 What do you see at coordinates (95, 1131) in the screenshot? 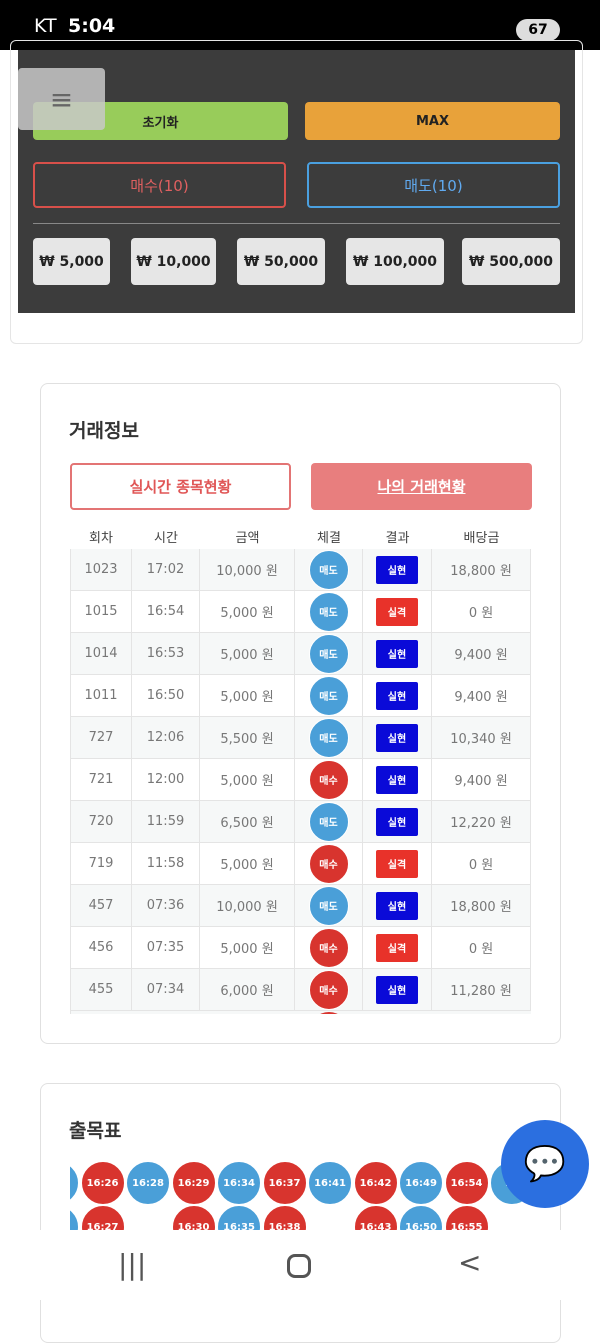
I see `card-title: 출목표` at bounding box center [95, 1131].